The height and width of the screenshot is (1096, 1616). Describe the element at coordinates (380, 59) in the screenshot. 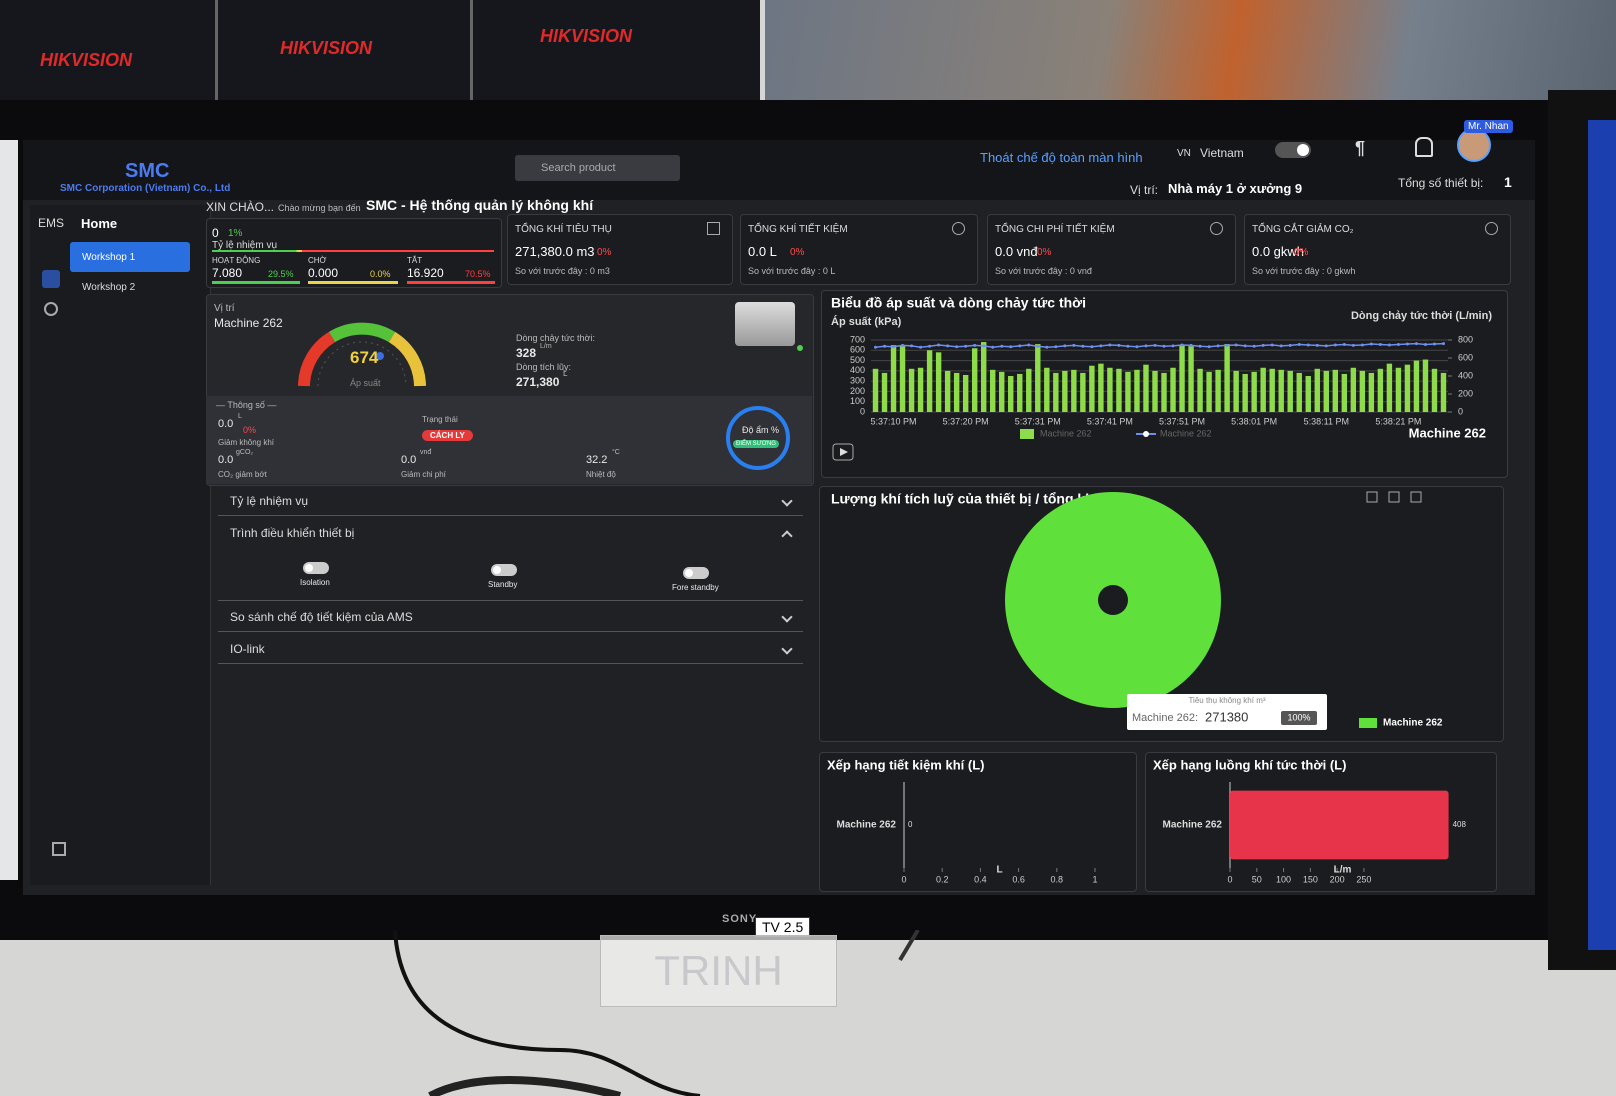

I see `monitor-wall` at that location.